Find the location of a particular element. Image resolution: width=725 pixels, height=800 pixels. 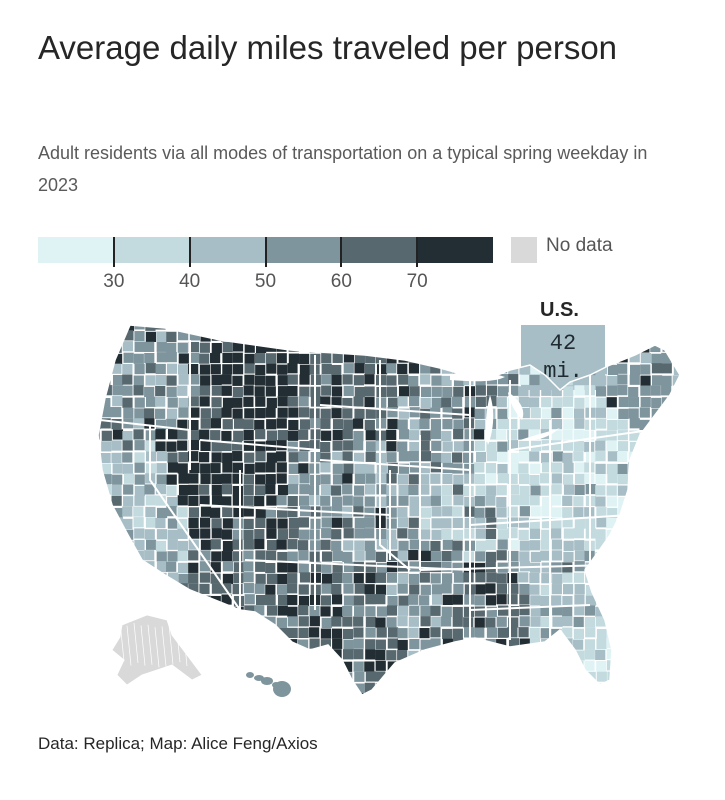

alaska-boundary is located at coordinates (164, 646).